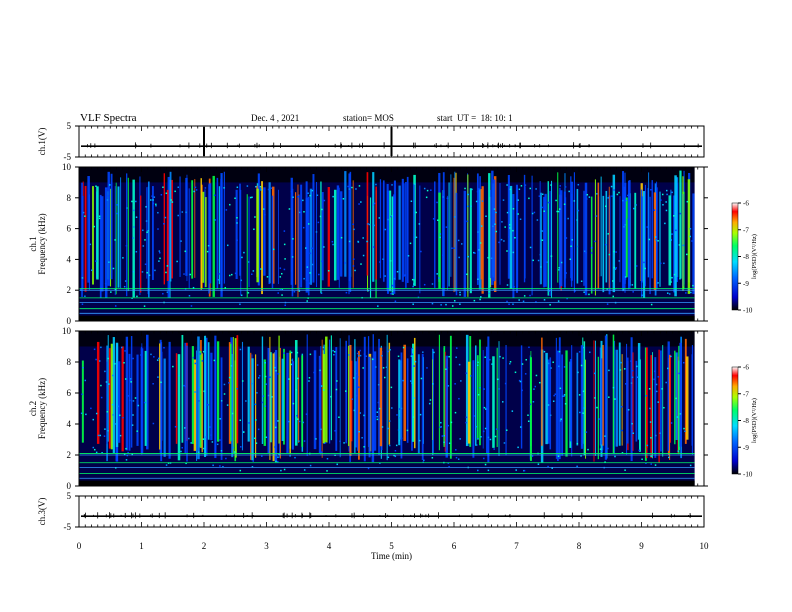 The image size is (792, 612). I want to click on frequency-tick-label: 4, so click(69, 424).